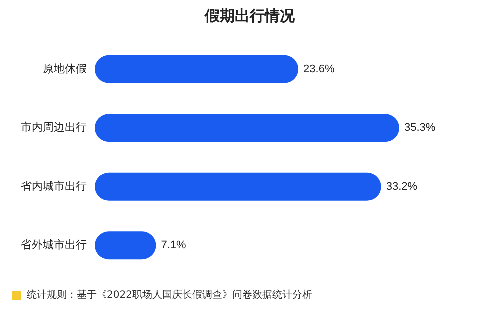 The width and height of the screenshot is (500, 335). I want to click on data-label: 23.6%, so click(319, 69).